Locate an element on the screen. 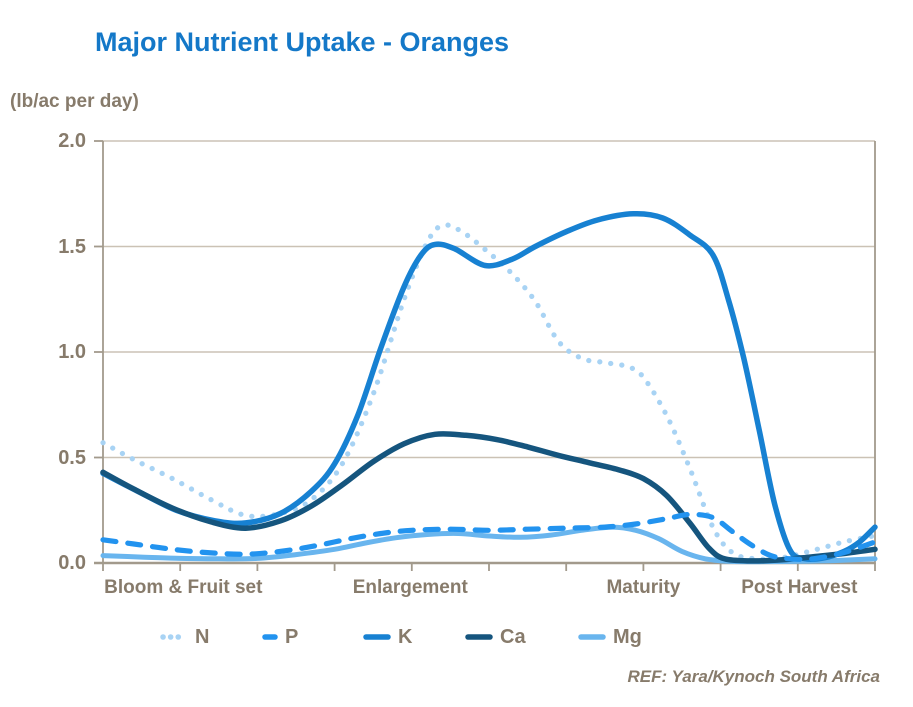  x-stage-label-post-harvest: Post Harvest is located at coordinates (799, 587).